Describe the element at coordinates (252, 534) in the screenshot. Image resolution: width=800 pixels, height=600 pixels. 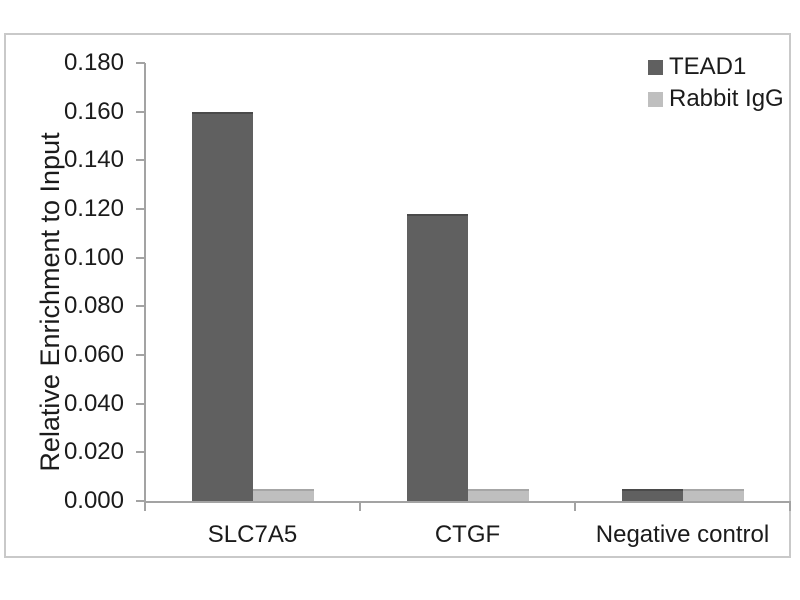
I see `x-category-label: SLC7A5` at that location.